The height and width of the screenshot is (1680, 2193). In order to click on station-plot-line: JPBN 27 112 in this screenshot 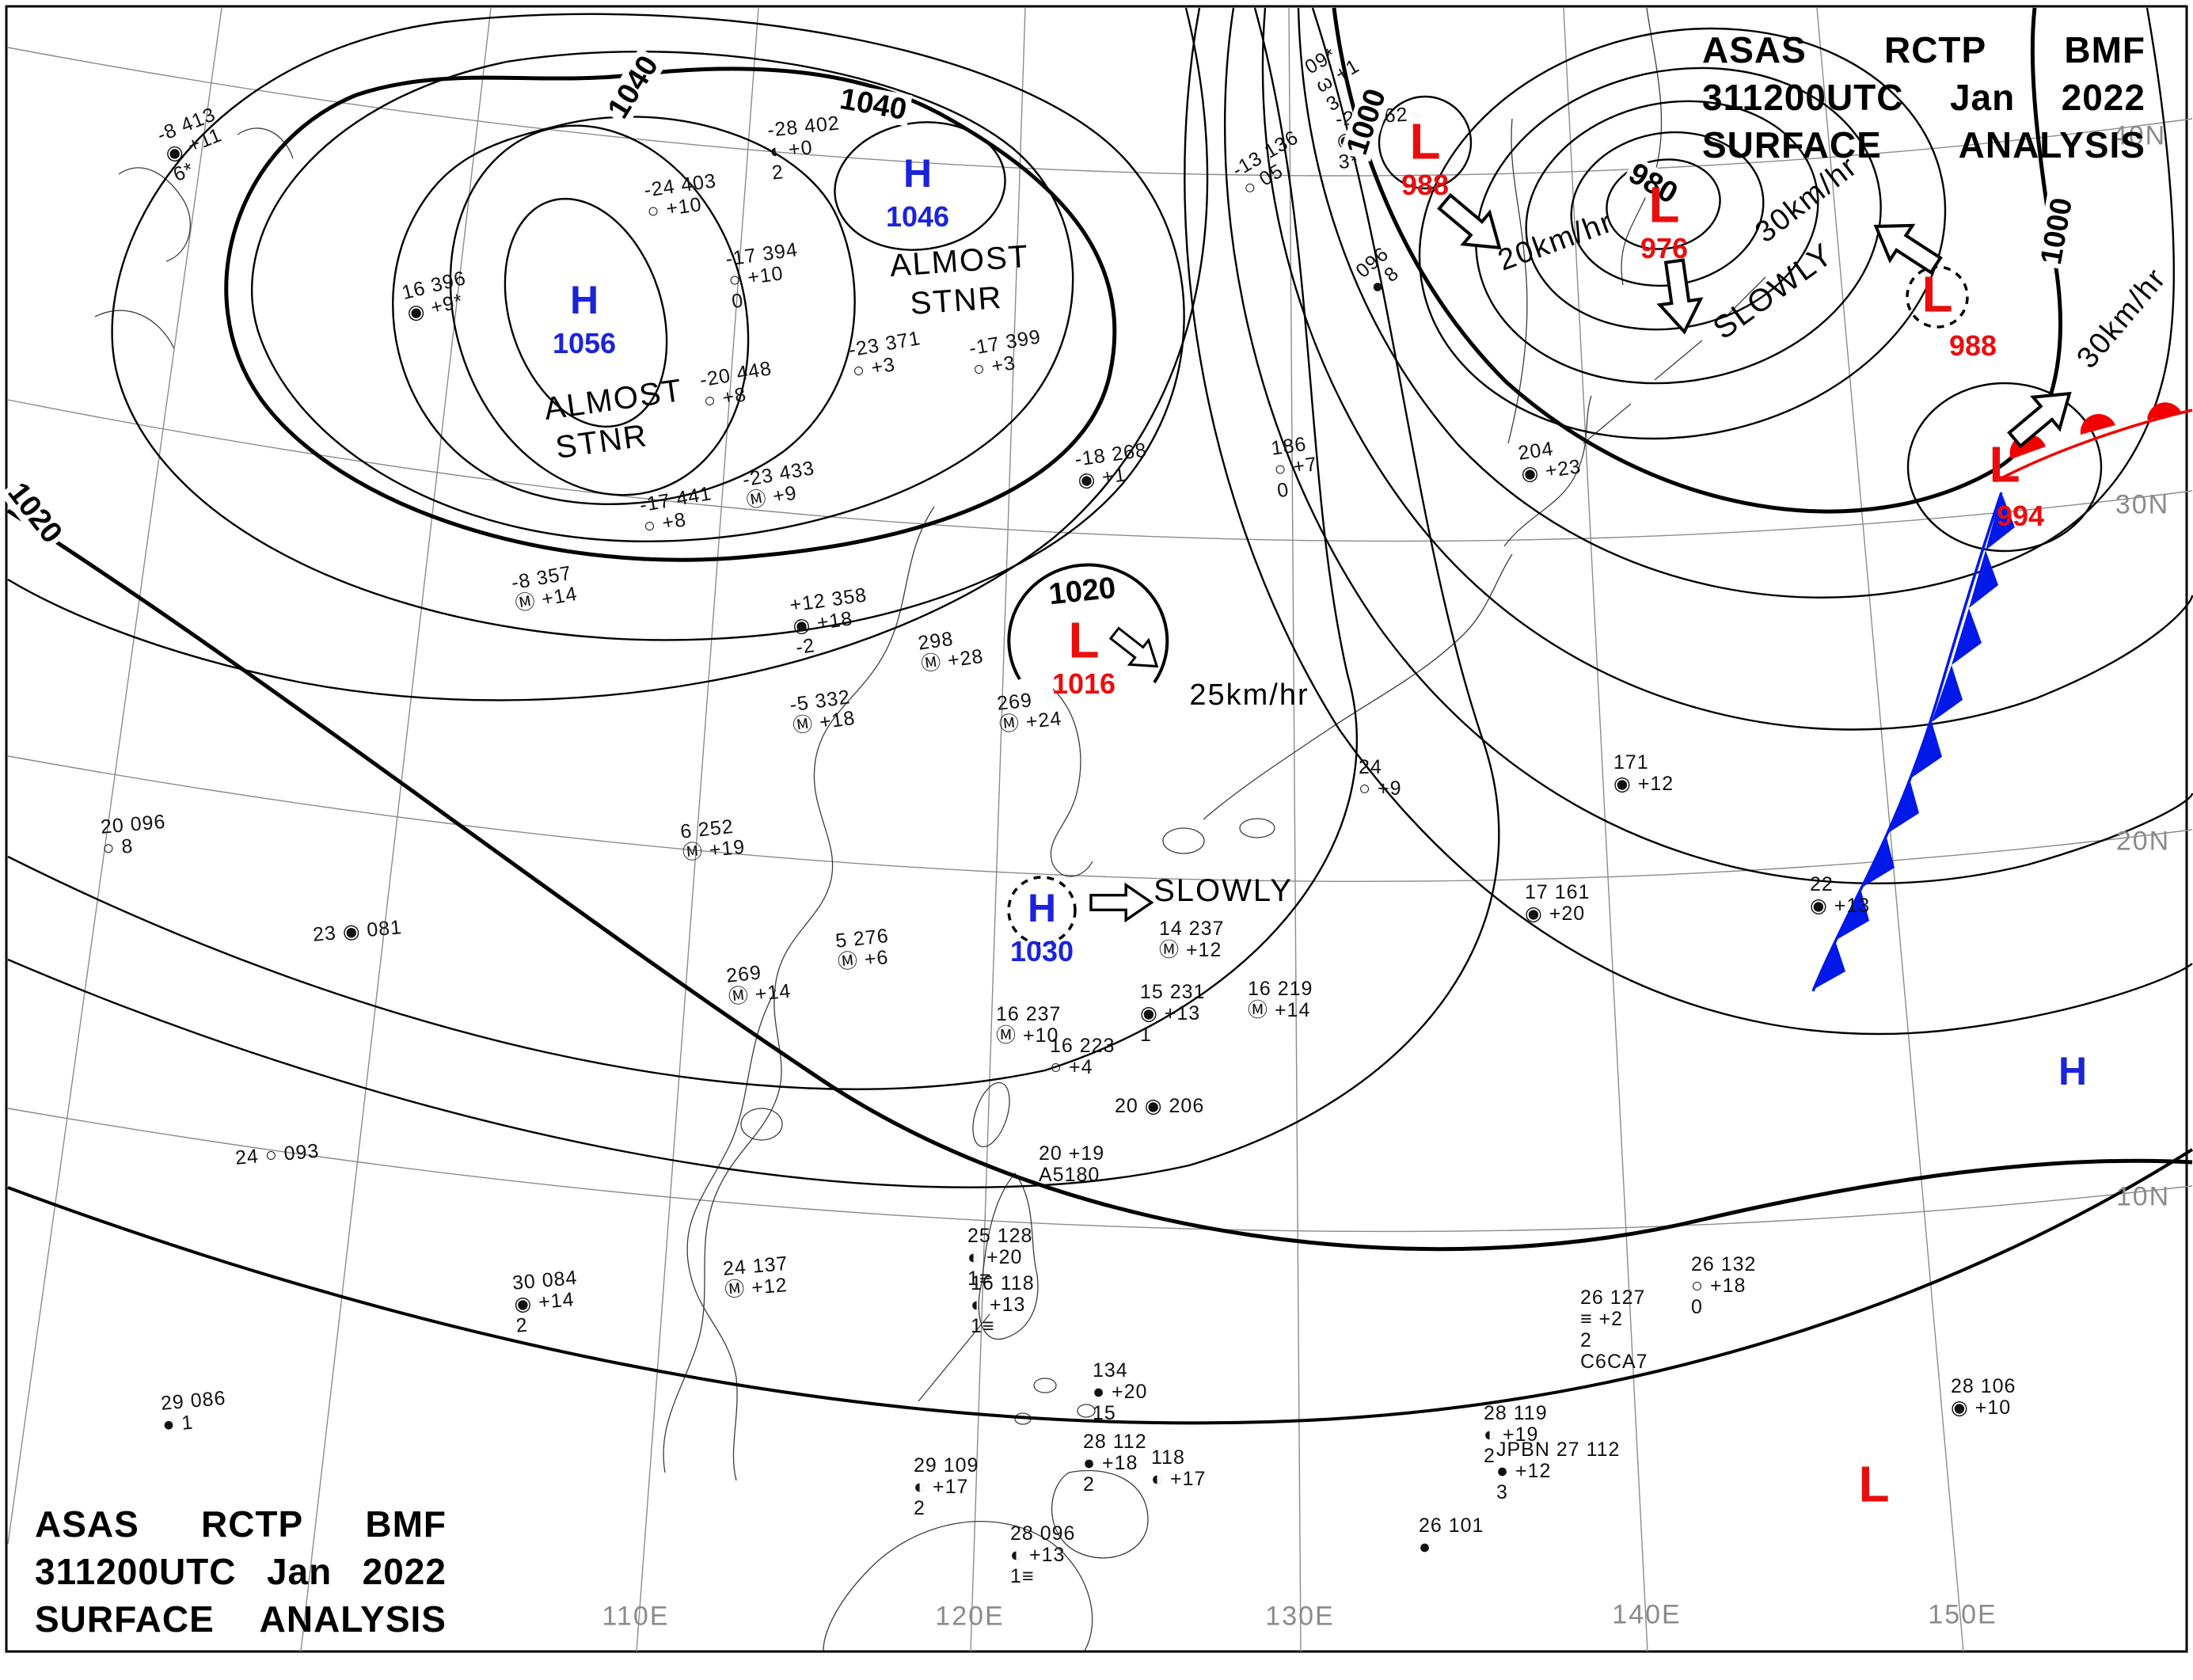, I will do `click(1558, 1450)`.